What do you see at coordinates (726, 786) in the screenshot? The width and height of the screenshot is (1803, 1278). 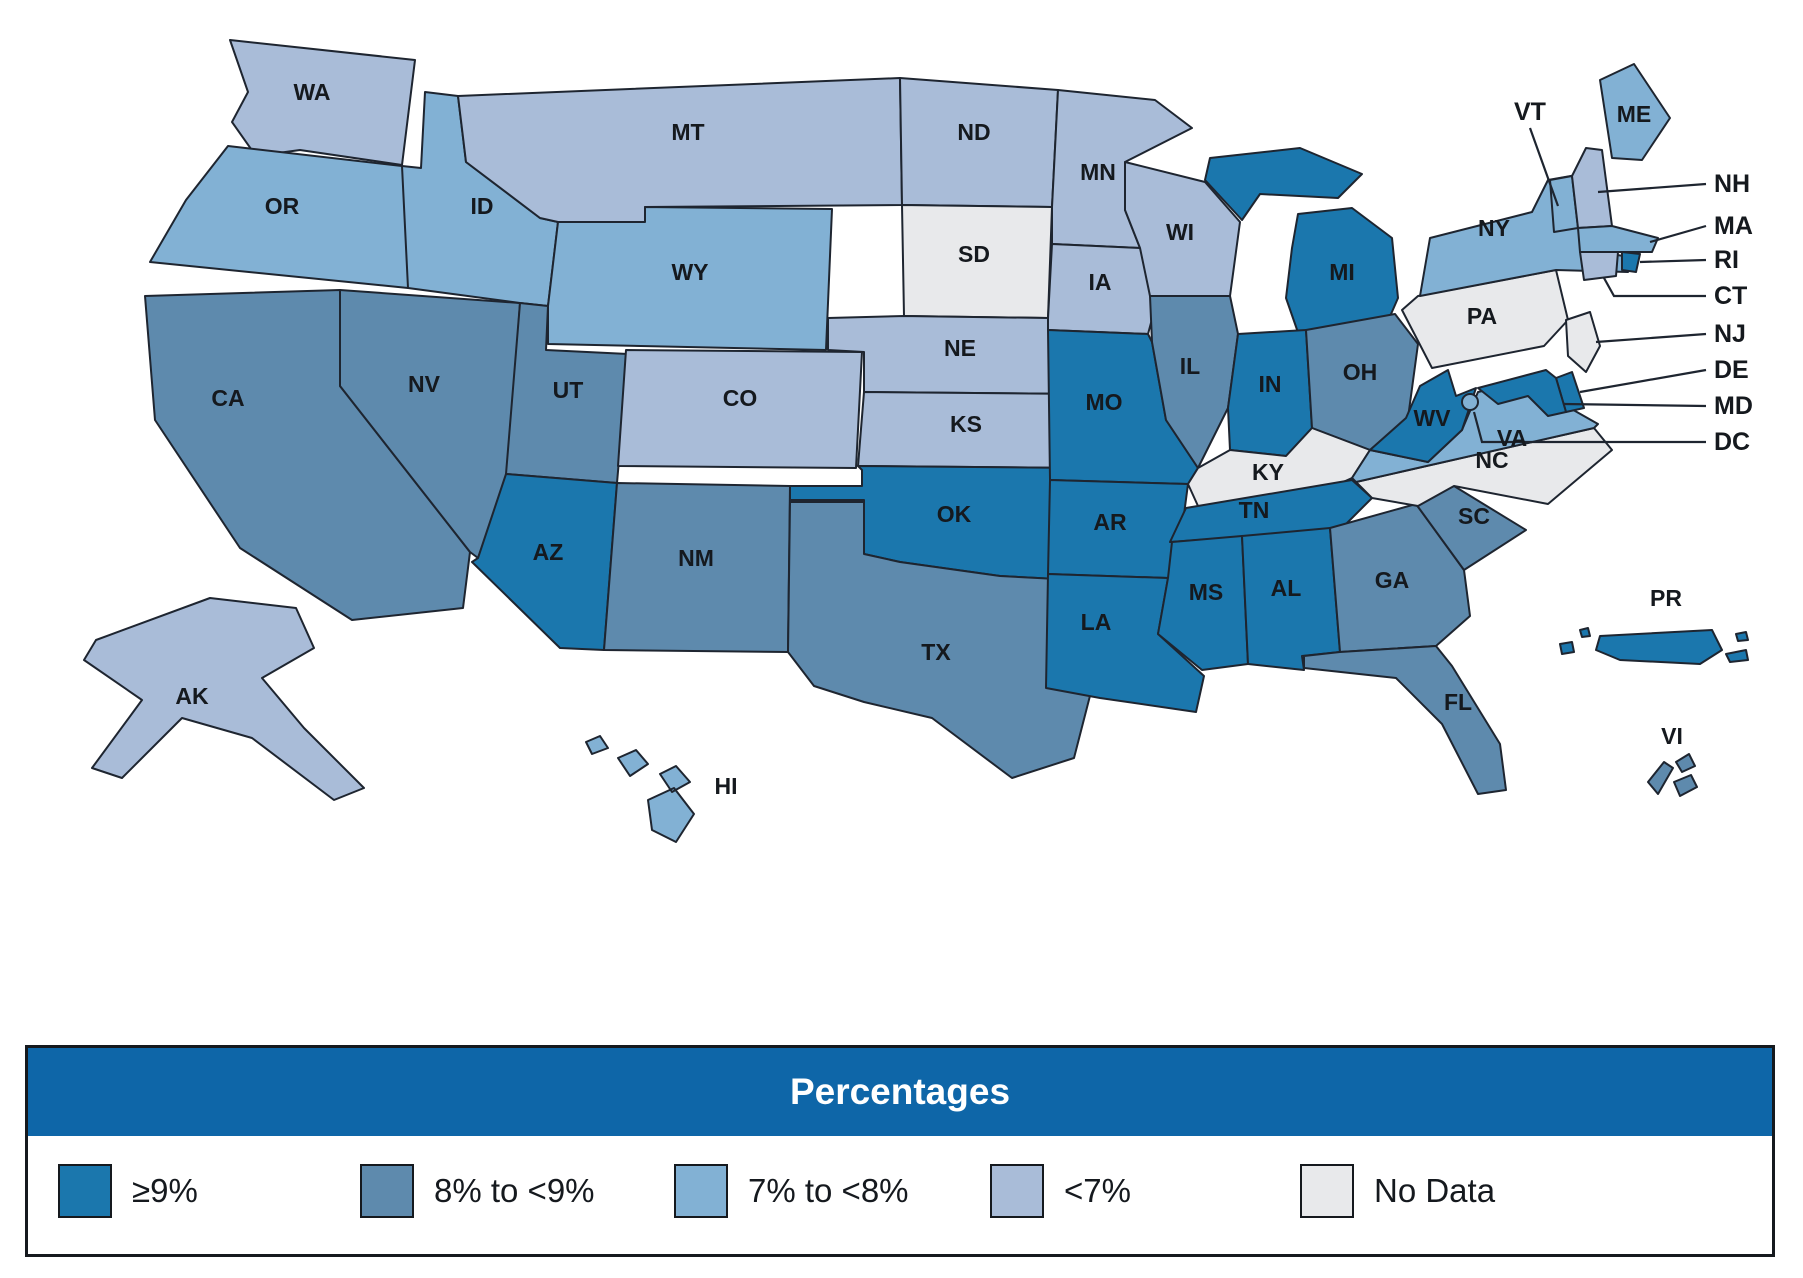 I see `state-label-hi: HI` at bounding box center [726, 786].